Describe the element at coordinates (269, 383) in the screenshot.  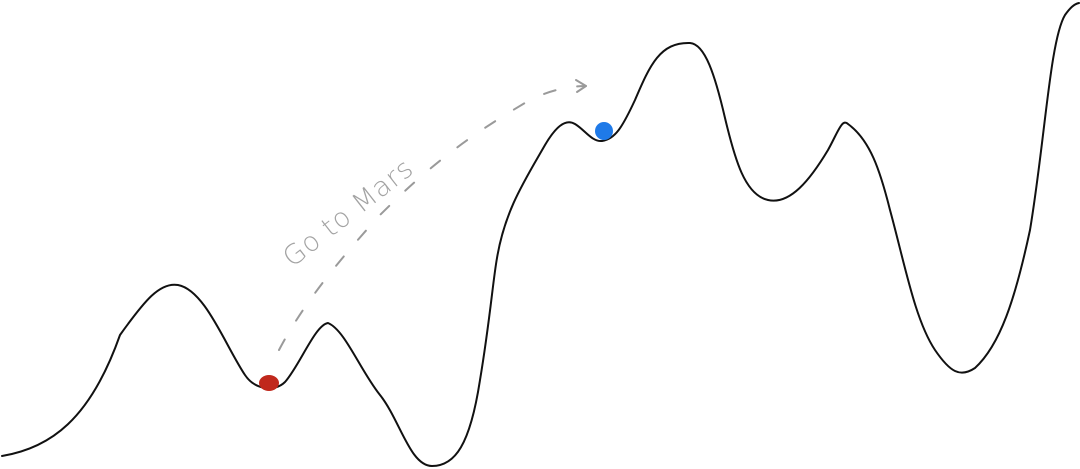
I see `current-position-marker` at that location.